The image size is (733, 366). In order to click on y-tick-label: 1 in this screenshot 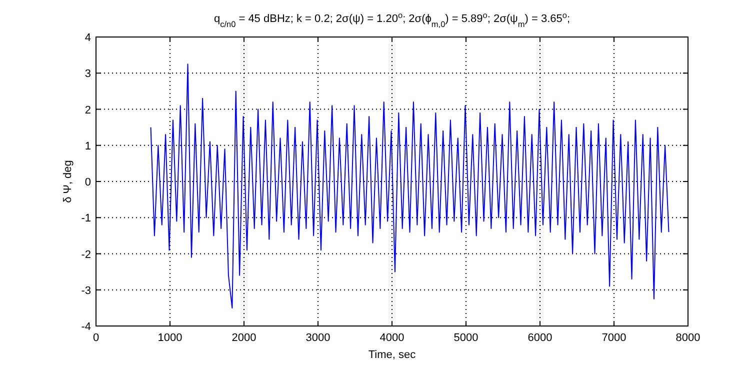, I will do `click(87, 146)`.